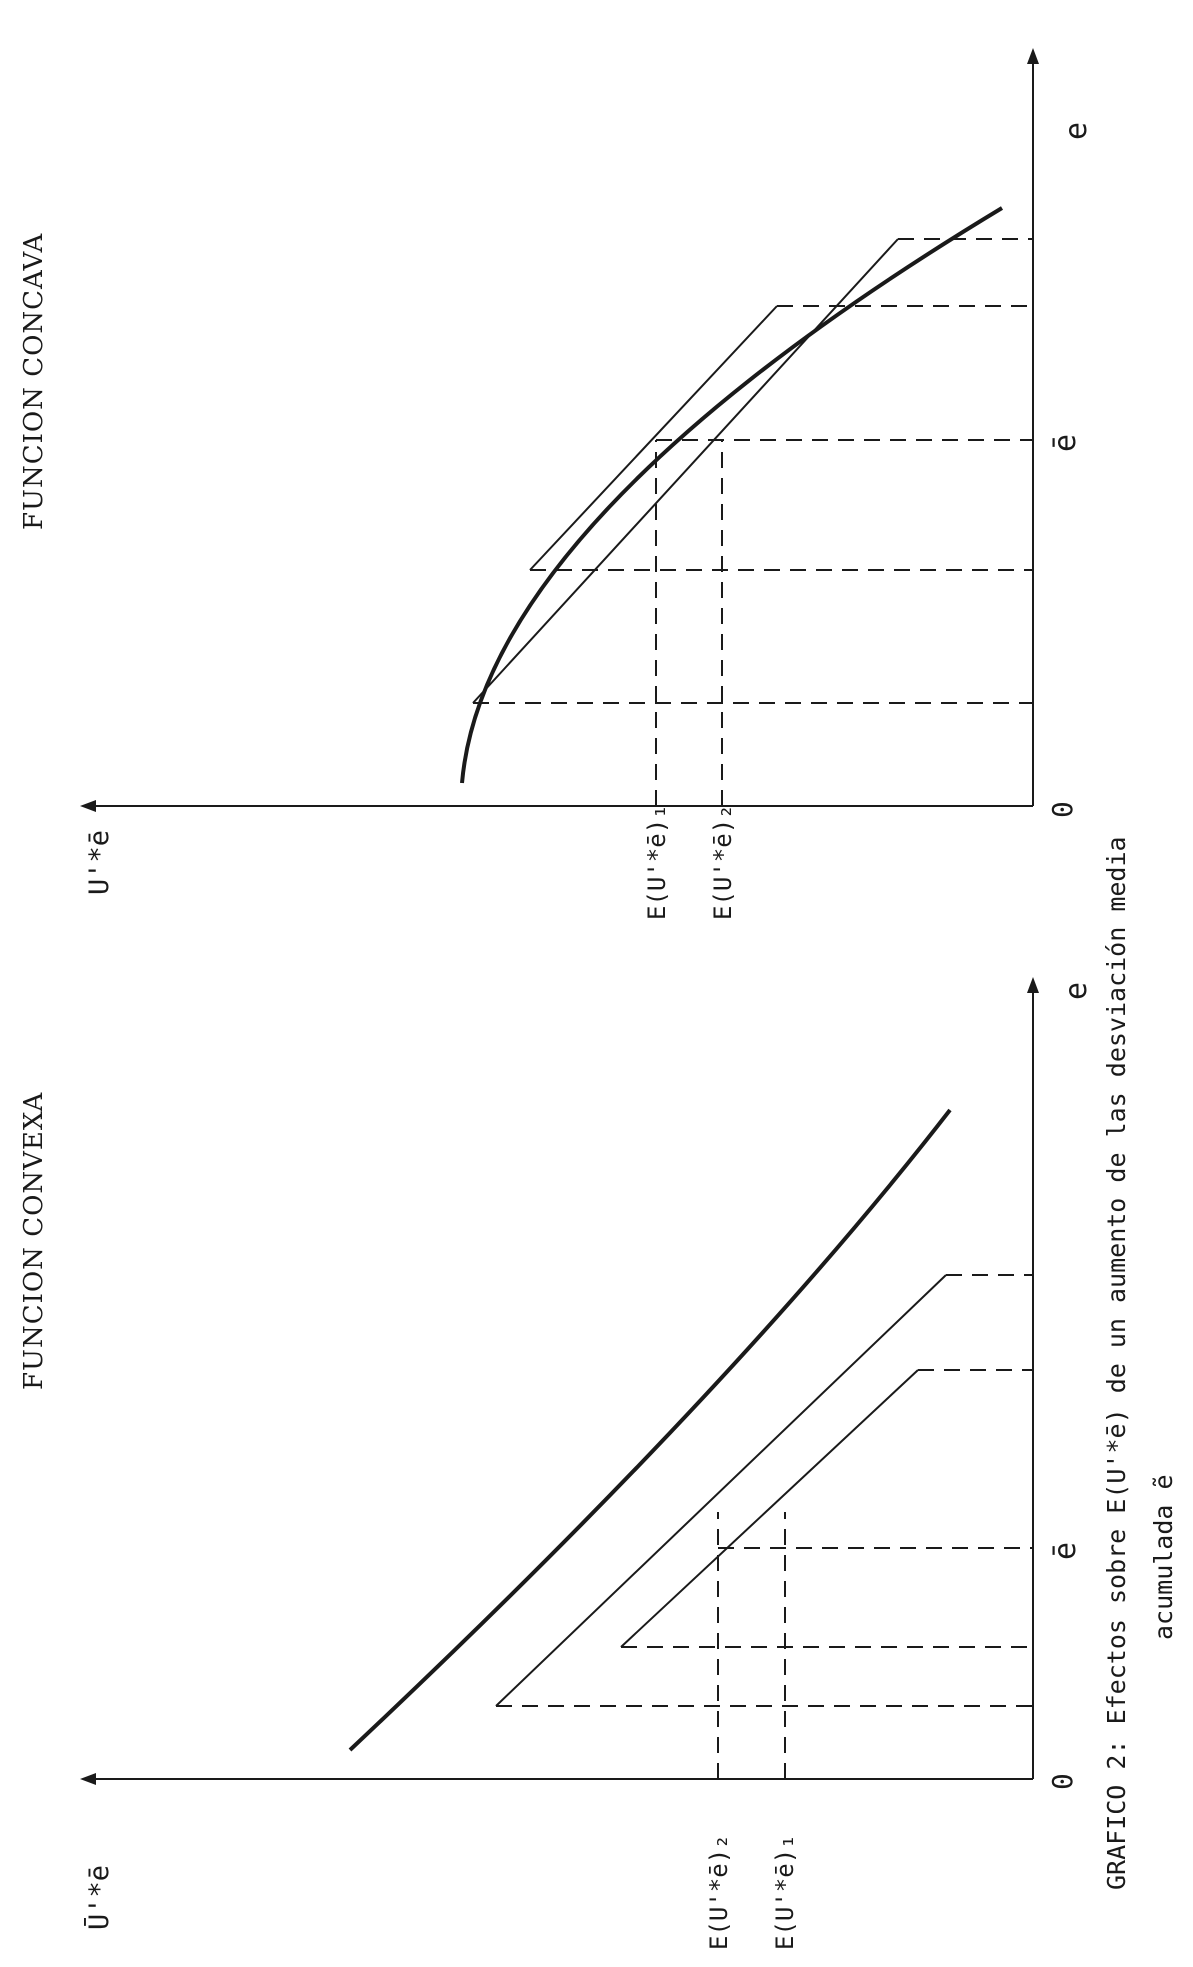 This screenshot has height=1967, width=1193. What do you see at coordinates (1076, 991) in the screenshot?
I see `convex-x-axis-label: e` at bounding box center [1076, 991].